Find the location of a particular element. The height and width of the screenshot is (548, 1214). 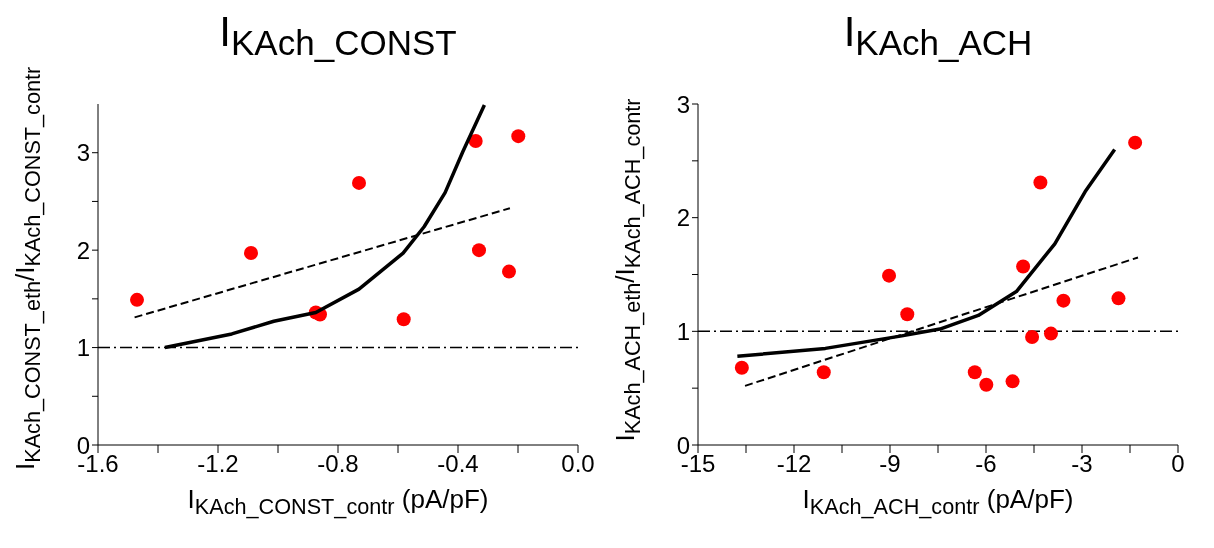

x-tick-label: -0.8 is located at coordinates (338, 464).